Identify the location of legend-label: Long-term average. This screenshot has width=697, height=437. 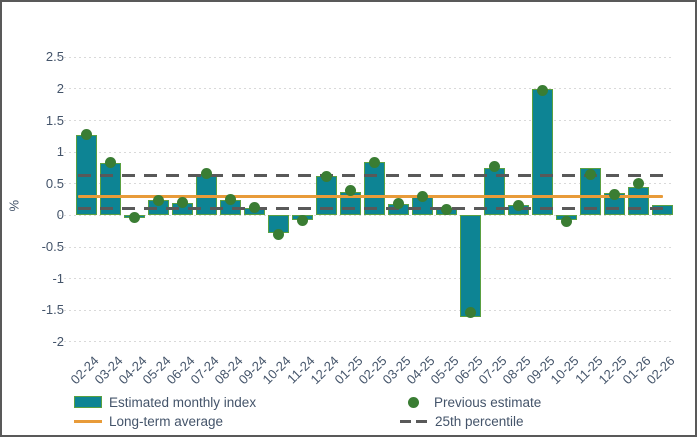
(166, 421).